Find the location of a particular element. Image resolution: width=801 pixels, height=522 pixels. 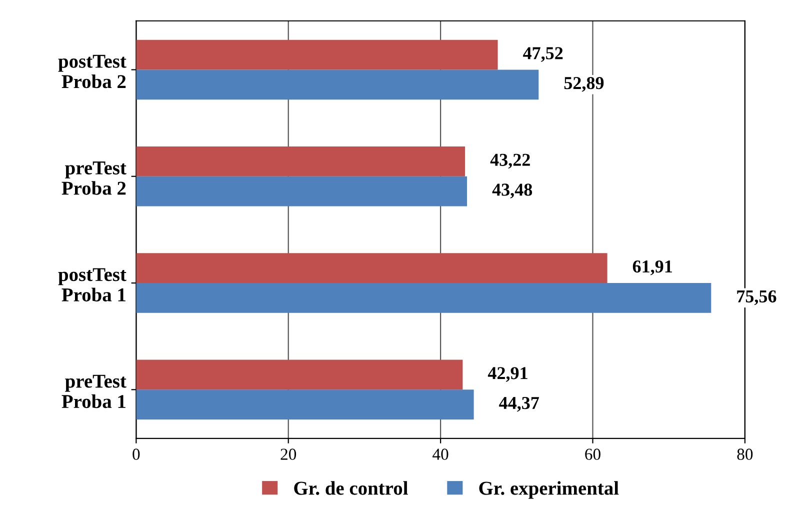

x-tick-label: 80 is located at coordinates (745, 454).